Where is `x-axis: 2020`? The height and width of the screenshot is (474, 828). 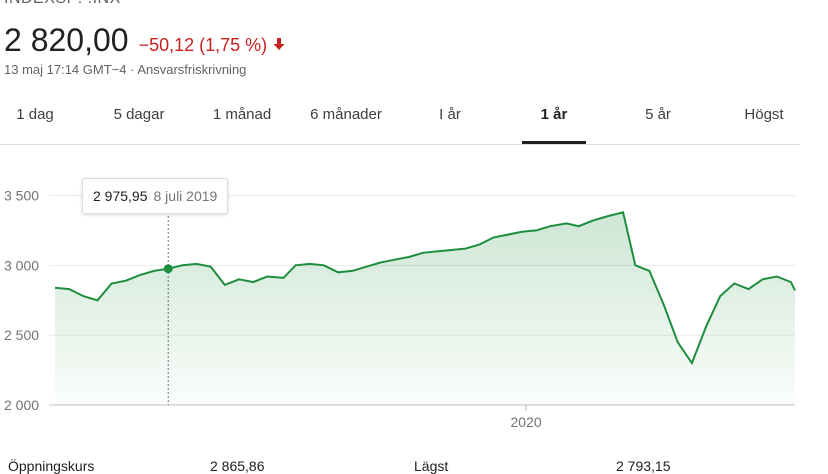
x-axis: 2020 is located at coordinates (526, 417).